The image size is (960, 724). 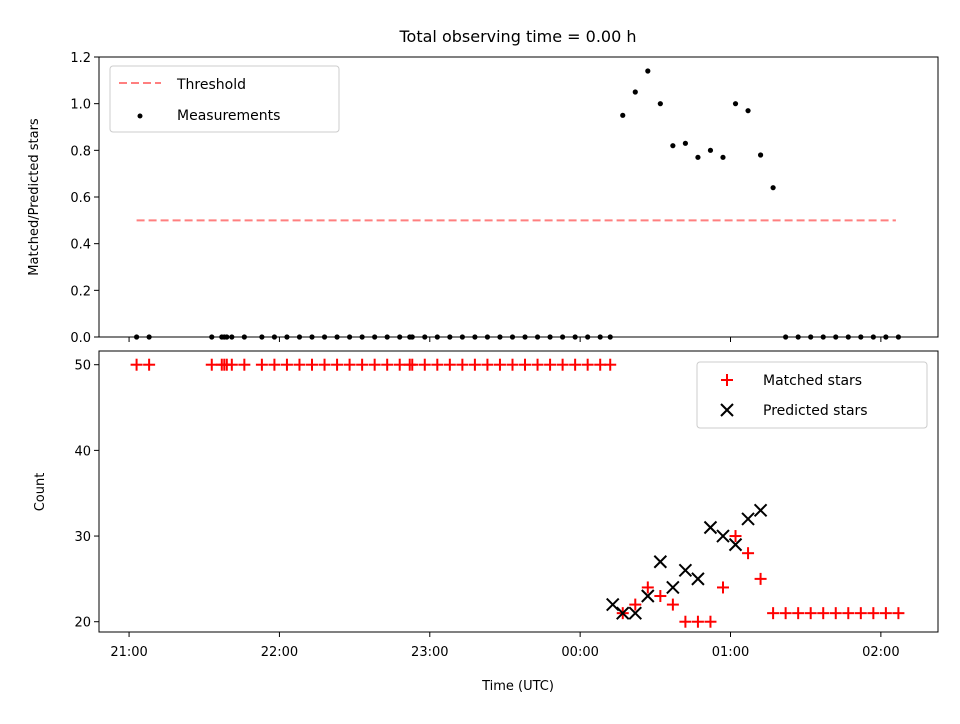 I want to click on bottom-legend-box, so click(x=812, y=395).